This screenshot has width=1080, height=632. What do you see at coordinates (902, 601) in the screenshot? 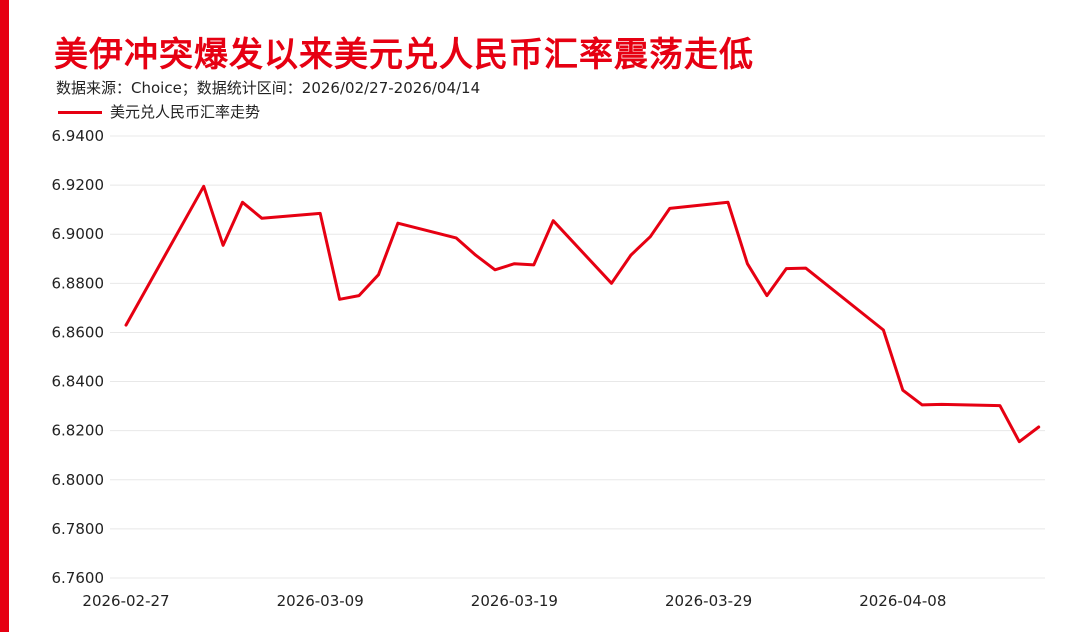
I see `x-tick-label: 2026-04-08` at bounding box center [902, 601].